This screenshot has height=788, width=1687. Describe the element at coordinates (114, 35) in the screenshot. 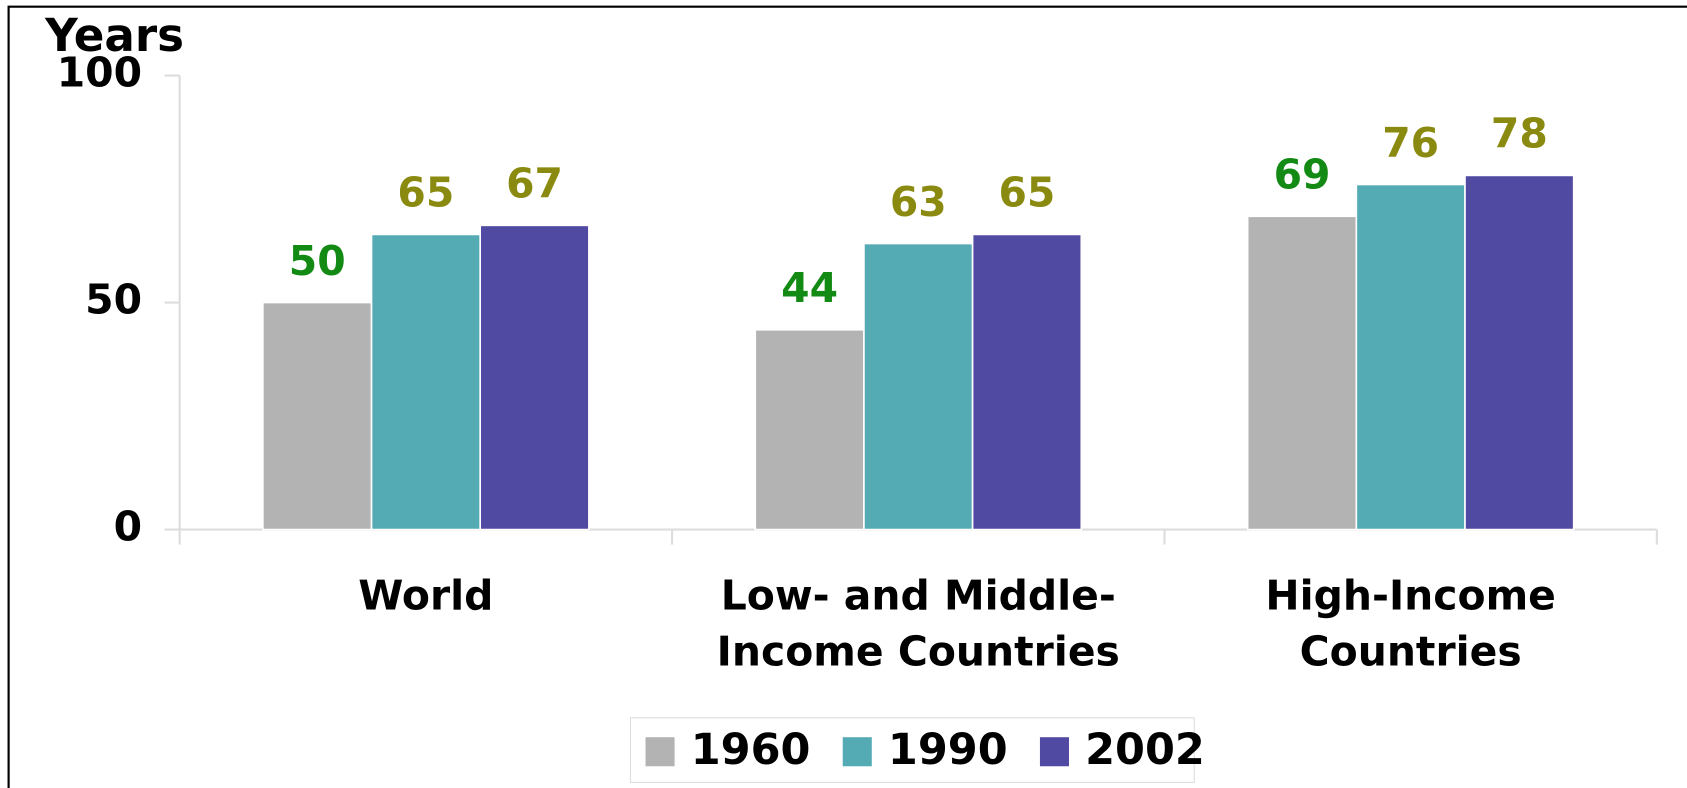

I see `chart-title: Years` at that location.